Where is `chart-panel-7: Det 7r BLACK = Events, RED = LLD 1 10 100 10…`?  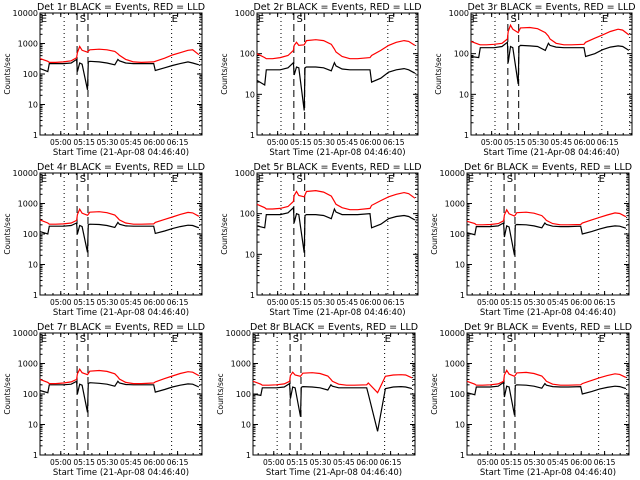
chart-panel-7: Det 7r BLACK = Events, RED = LLD 1 10 100 10… is located at coordinates (104, 400).